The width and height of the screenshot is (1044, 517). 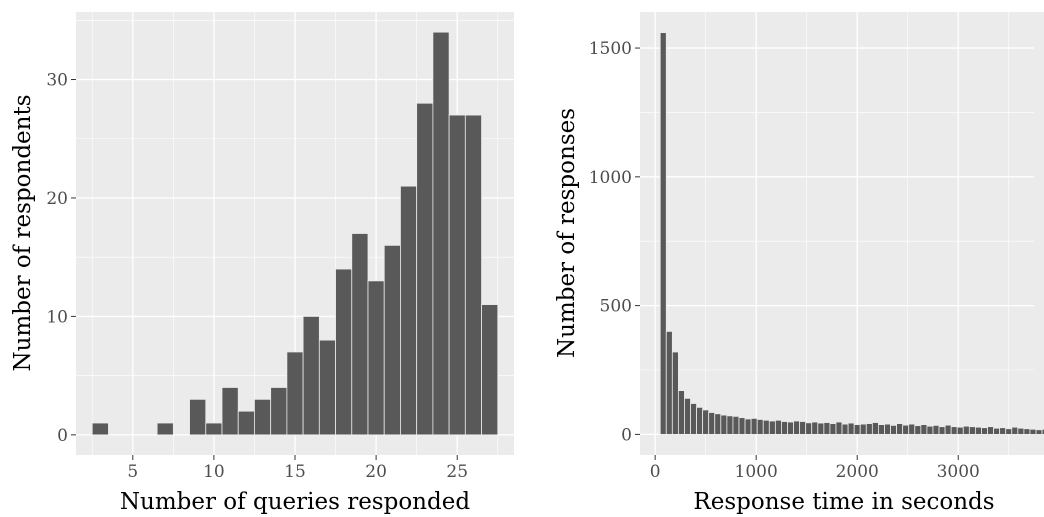 I want to click on x-tick-label: 1000, so click(x=756, y=472).